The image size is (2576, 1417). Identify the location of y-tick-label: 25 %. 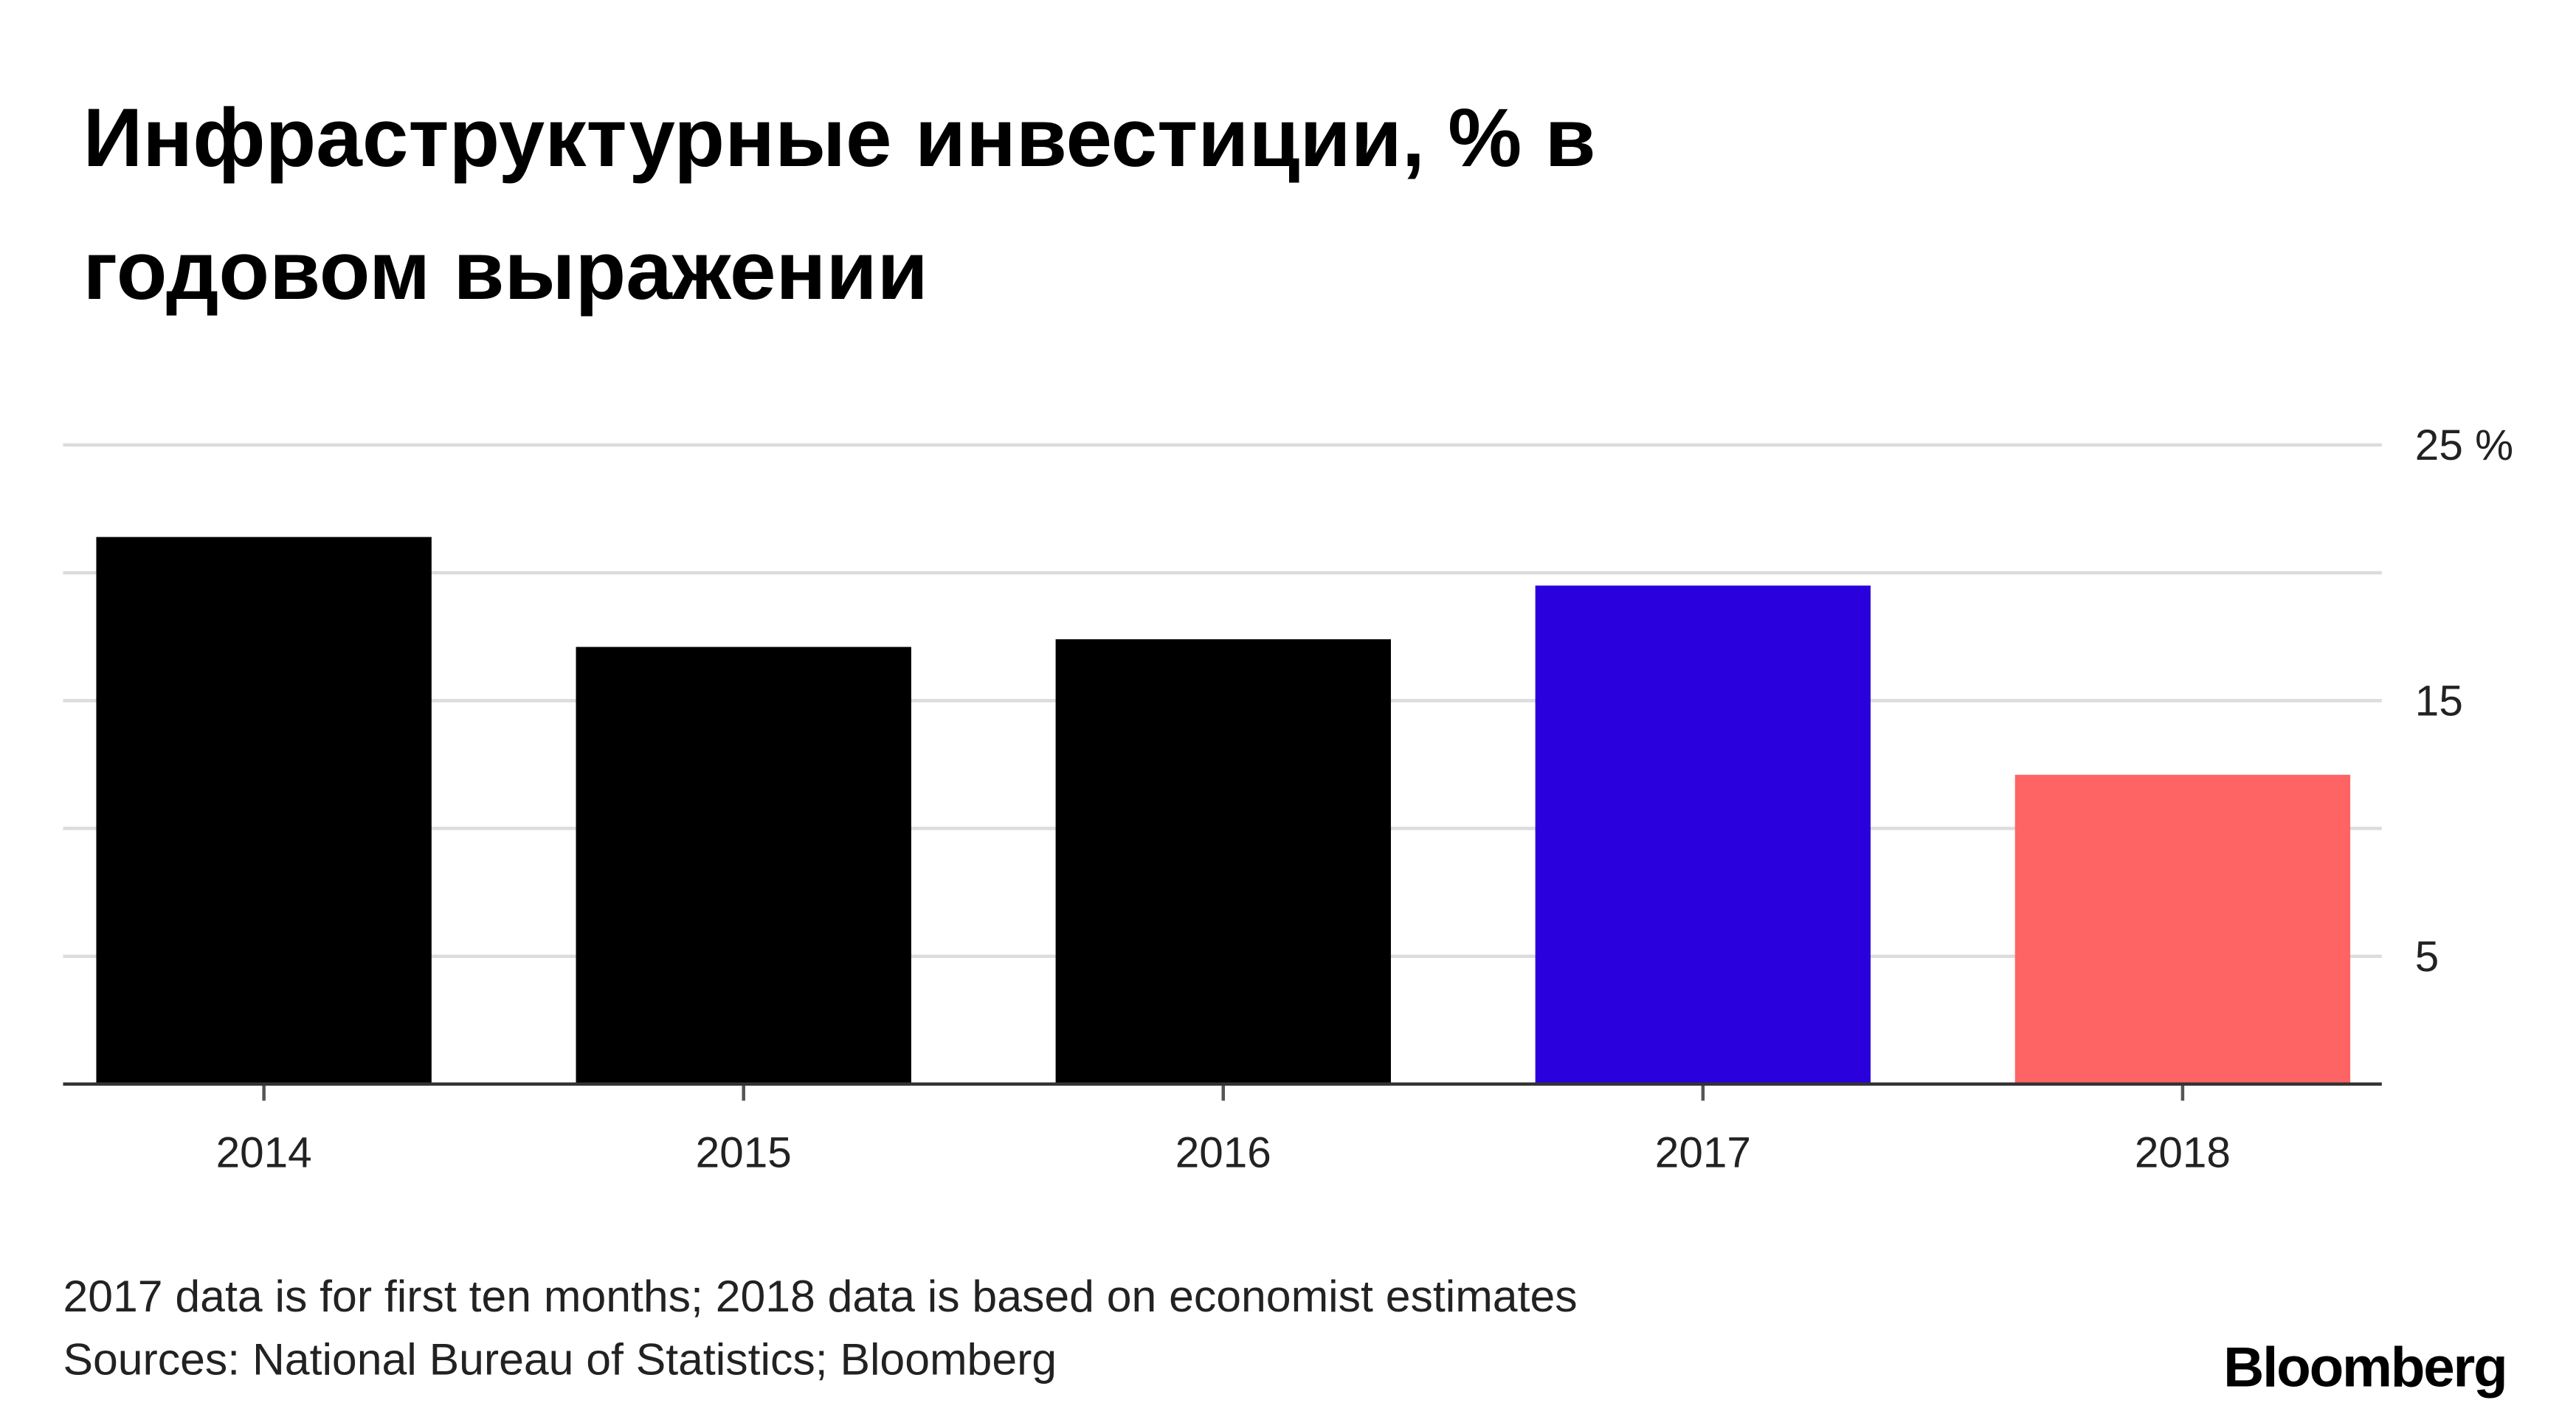
(2464, 445).